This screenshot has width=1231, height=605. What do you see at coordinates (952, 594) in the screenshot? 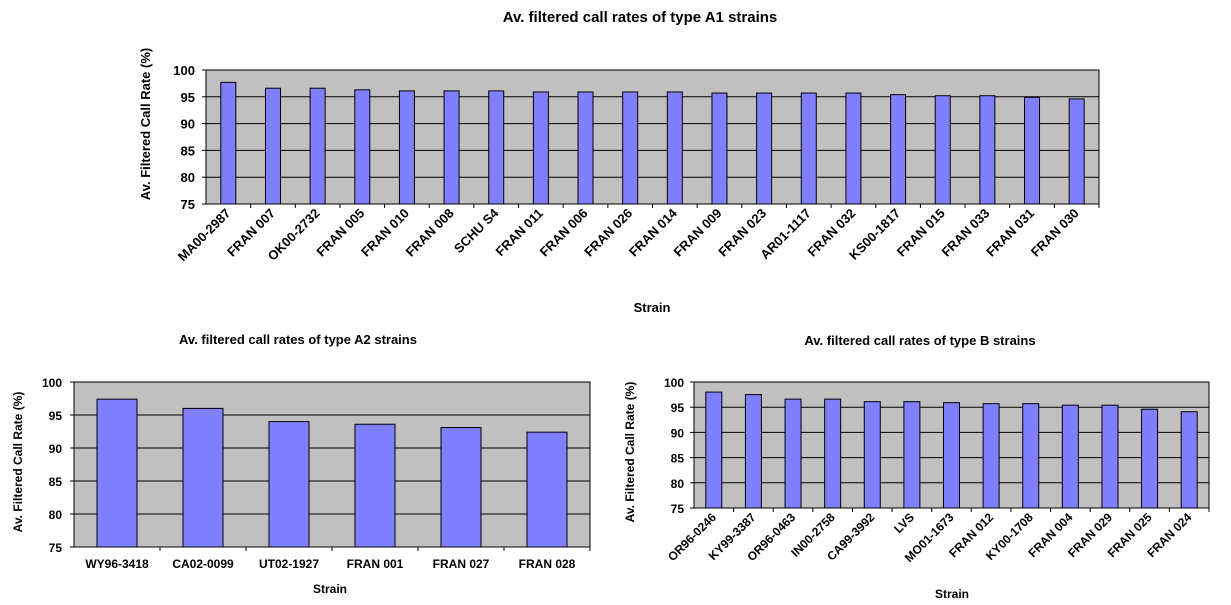
I see `chart-b-xlabel: Strain` at bounding box center [952, 594].